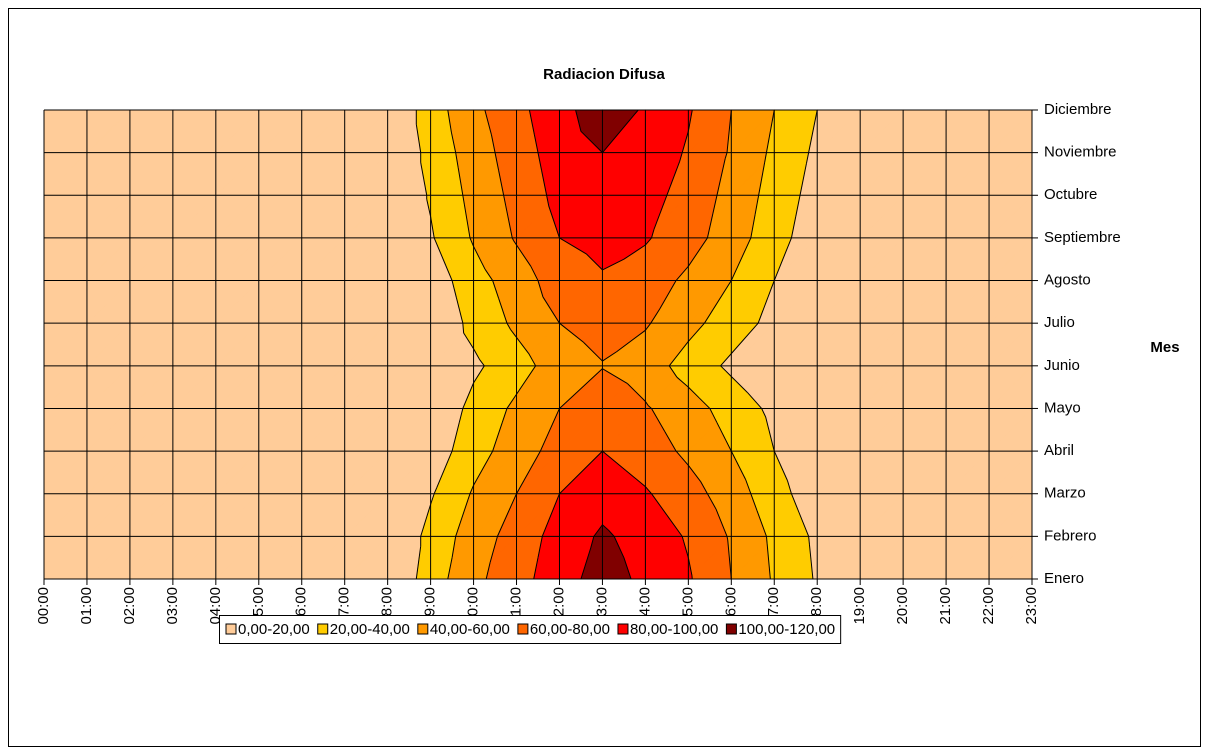 The height and width of the screenshot is (747, 1209). I want to click on x-tick-label: 02:00, so click(129, 606).